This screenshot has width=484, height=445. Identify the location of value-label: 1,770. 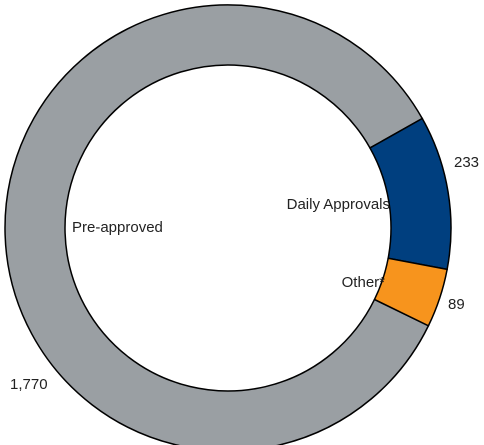
(29, 384).